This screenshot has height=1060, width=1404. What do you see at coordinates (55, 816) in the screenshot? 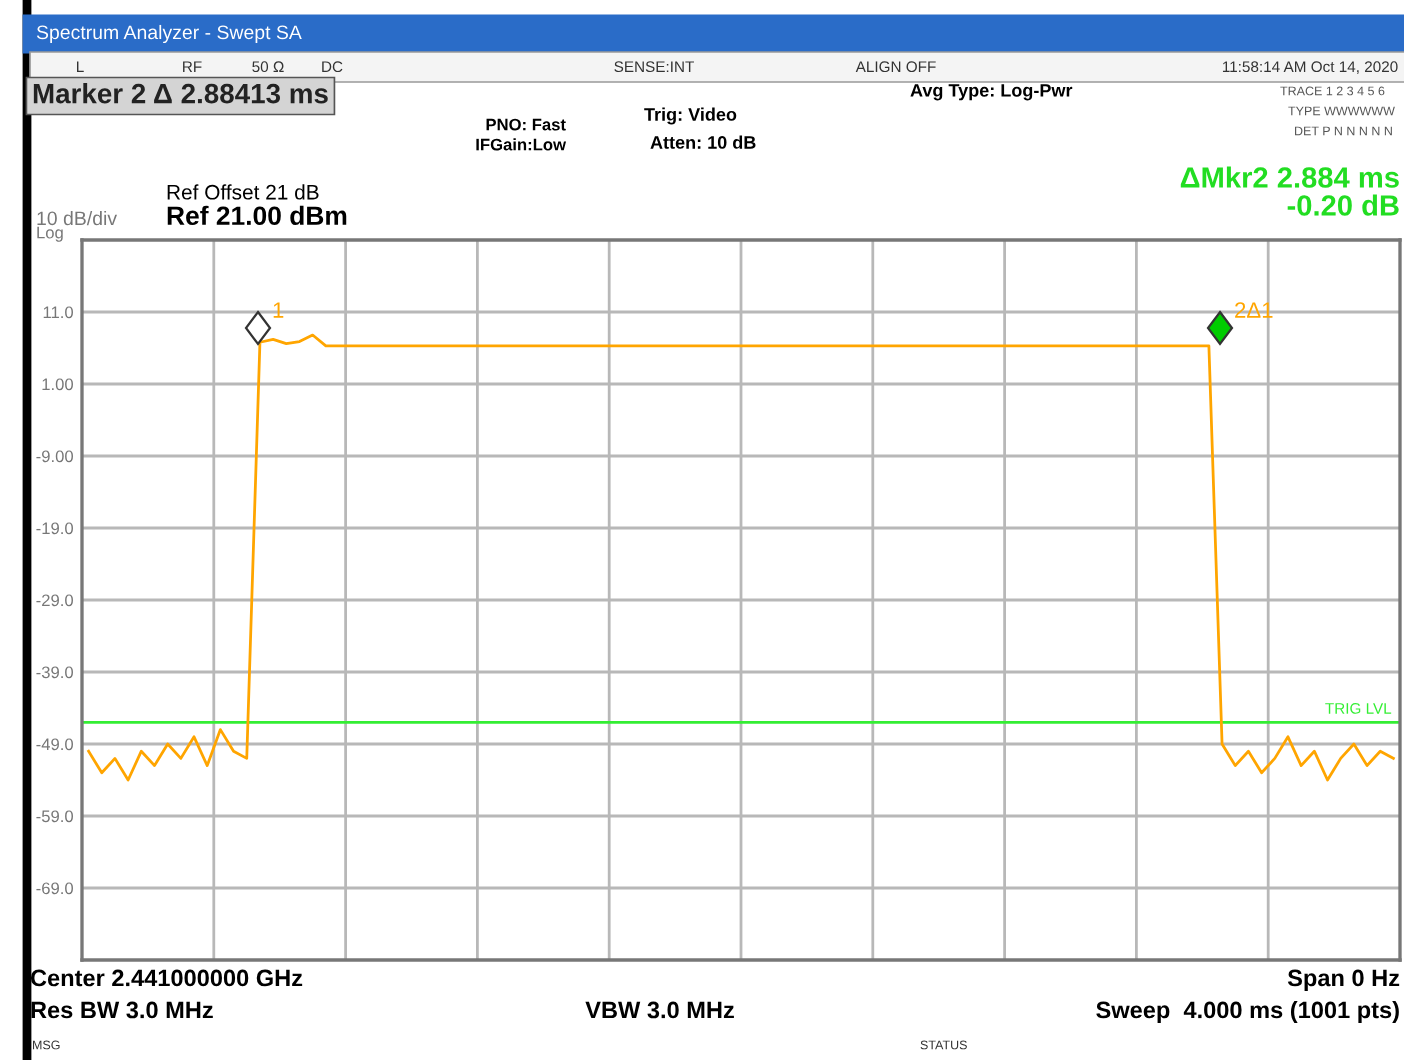
I see `y-tick-label: -59.0` at bounding box center [55, 816].